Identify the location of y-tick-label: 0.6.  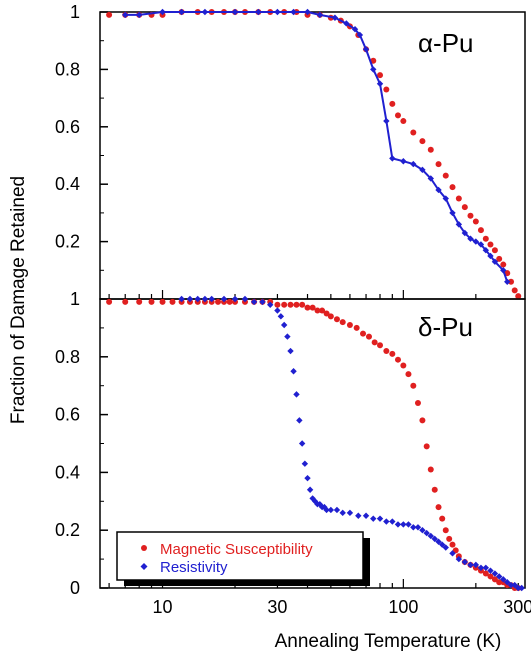
(67, 415).